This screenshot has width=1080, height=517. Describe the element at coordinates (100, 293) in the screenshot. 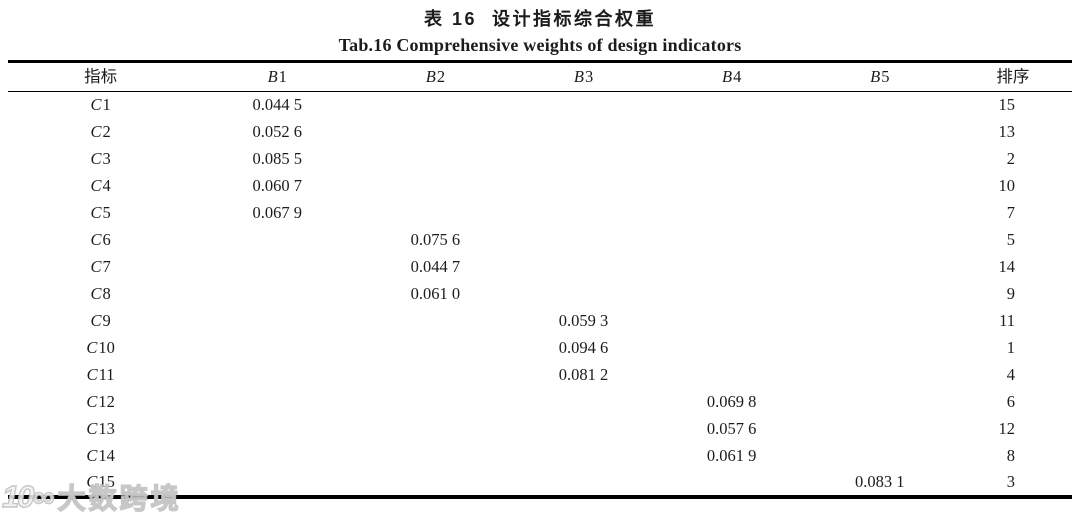

I see `indicator-cell: C8` at that location.